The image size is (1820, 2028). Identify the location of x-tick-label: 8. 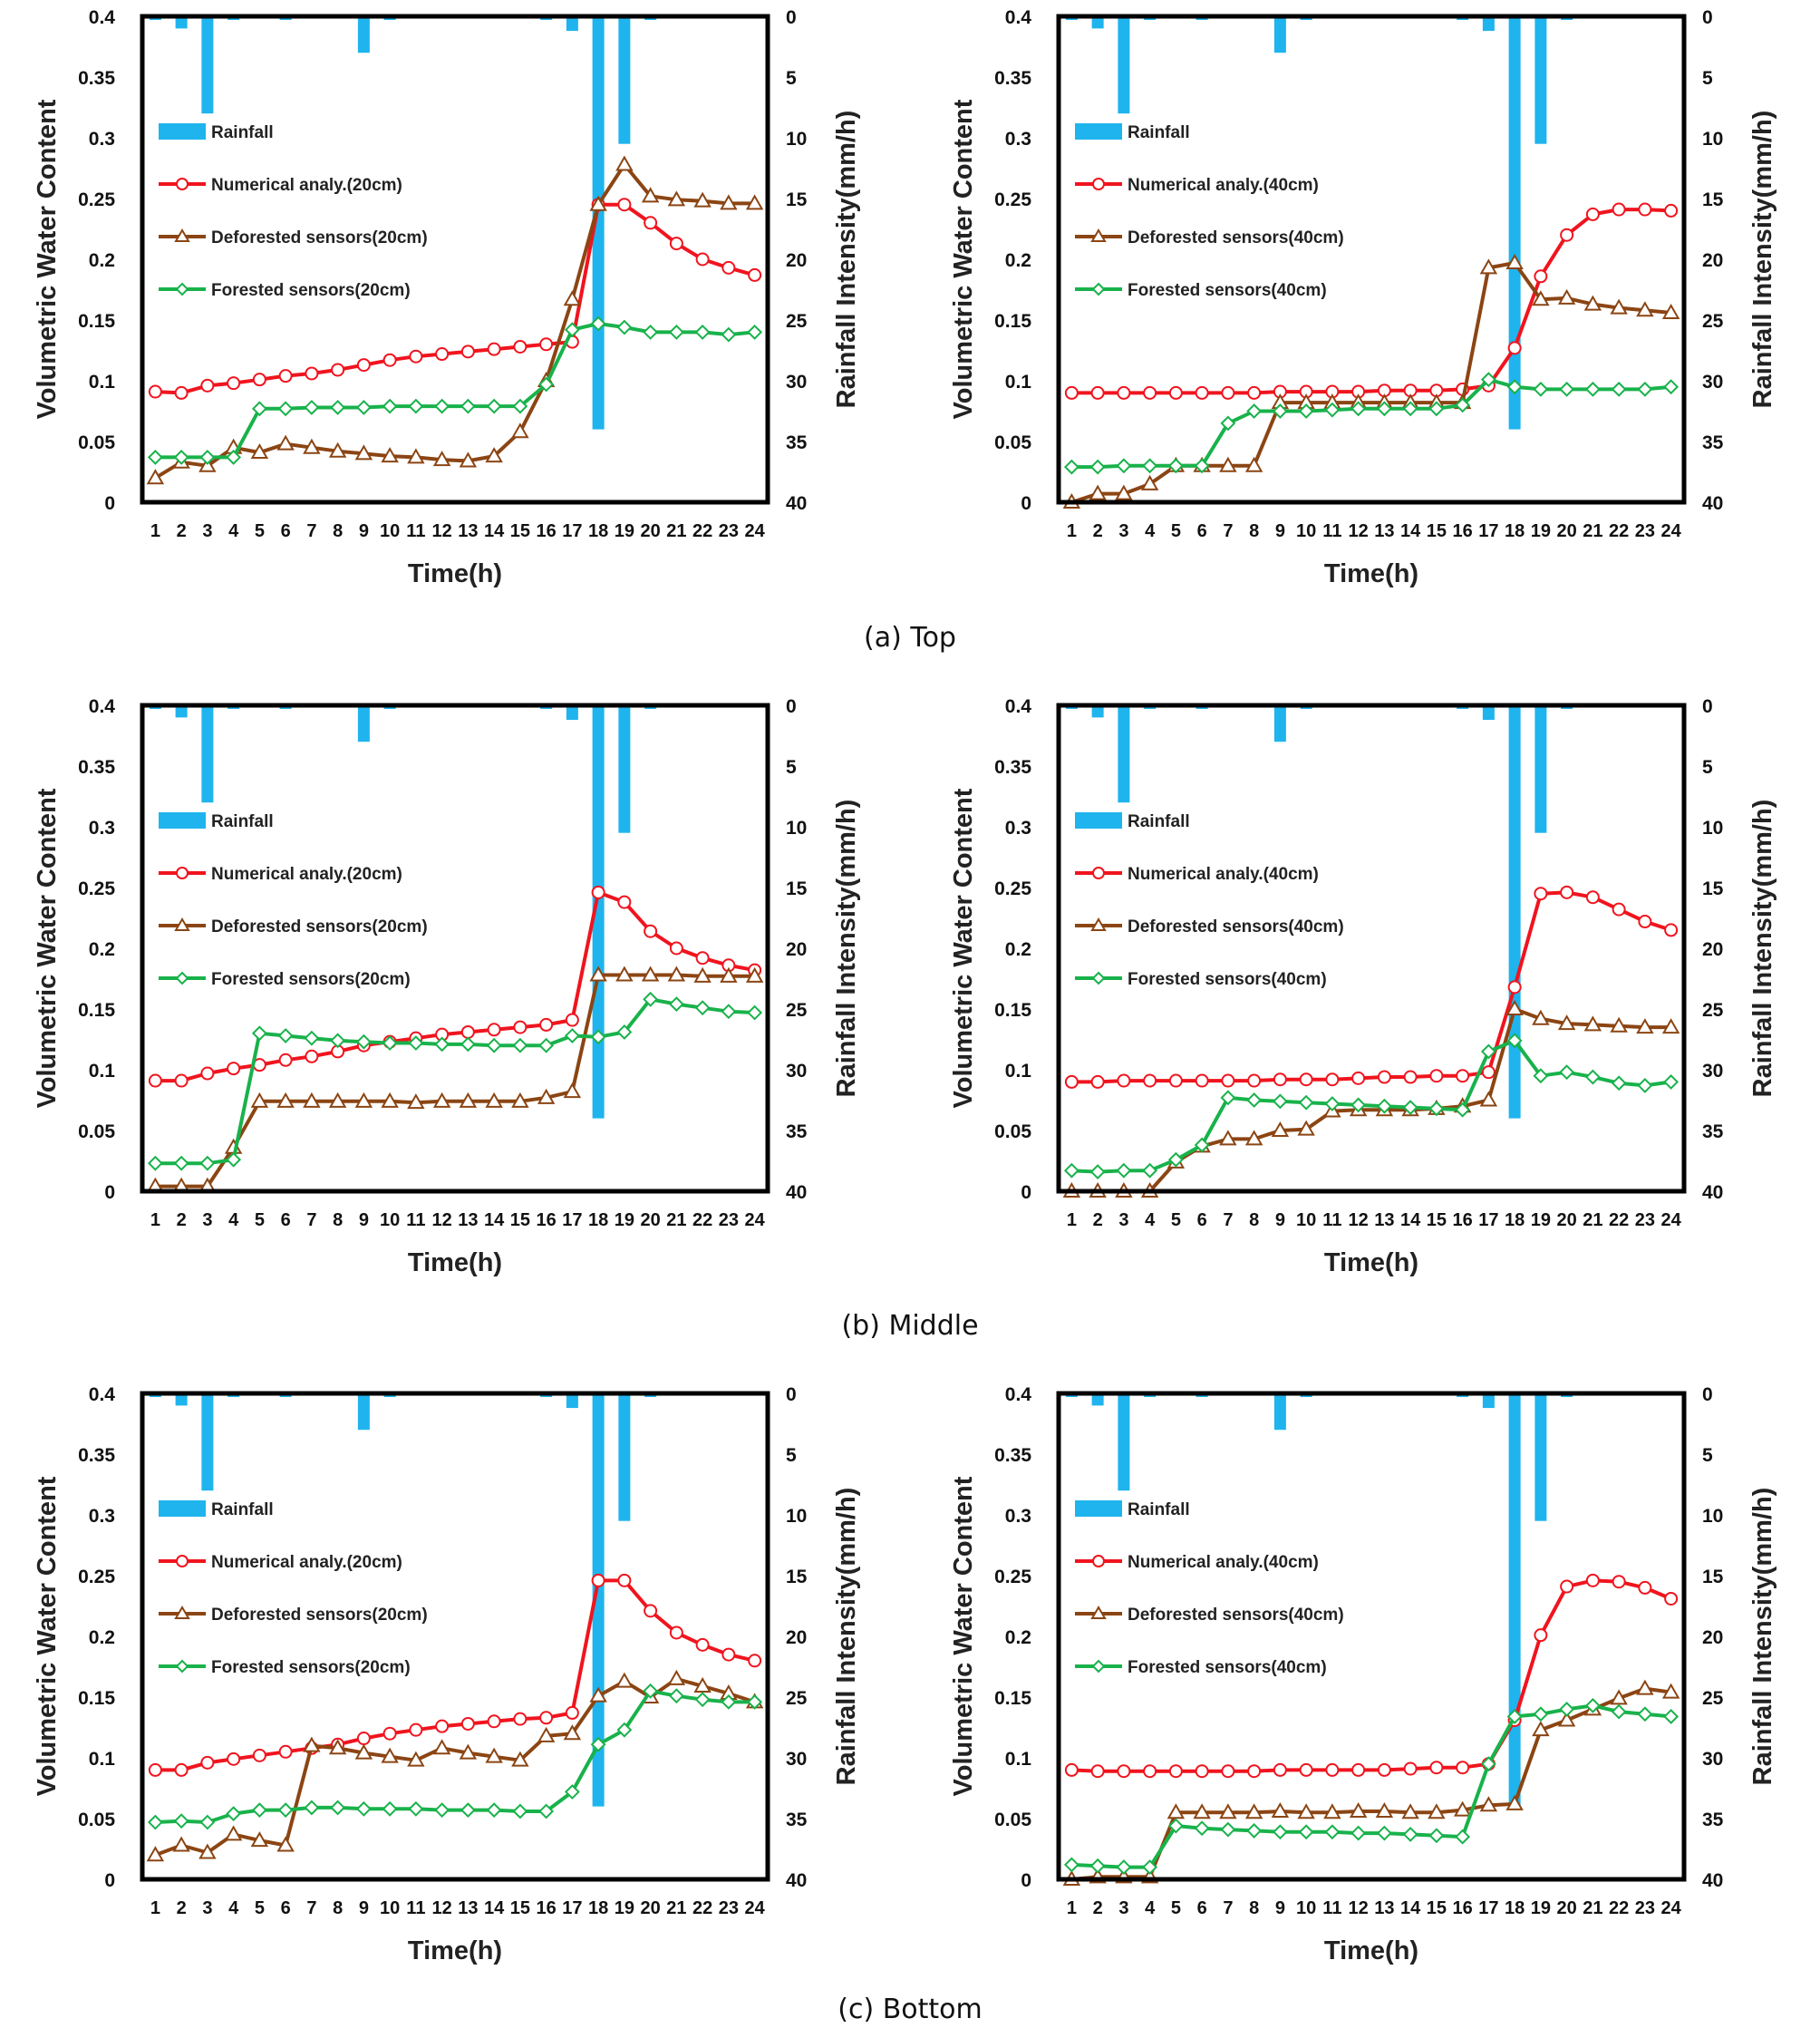
(1254, 531).